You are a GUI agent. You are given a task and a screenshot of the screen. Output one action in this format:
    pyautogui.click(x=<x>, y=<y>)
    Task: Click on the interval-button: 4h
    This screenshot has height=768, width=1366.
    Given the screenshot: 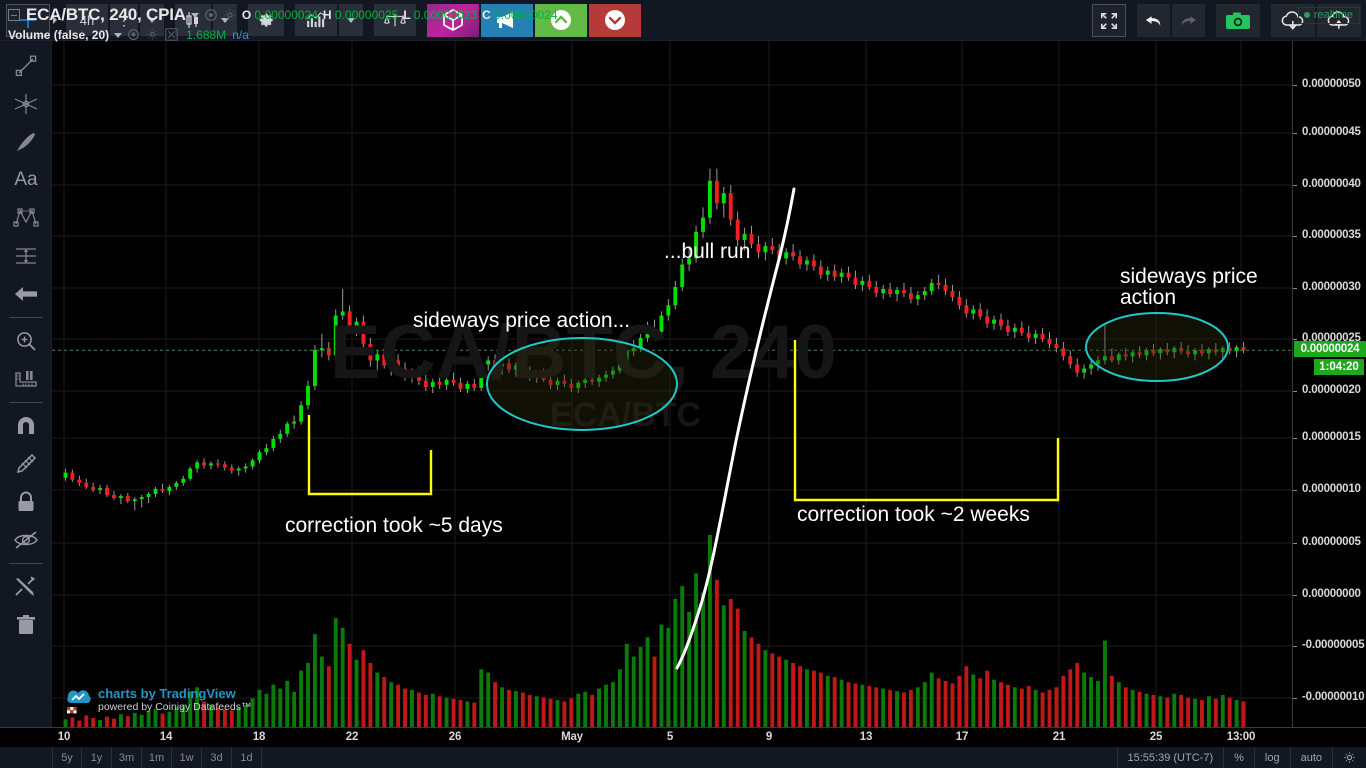 What is the action you would take?
    pyautogui.click(x=87, y=20)
    